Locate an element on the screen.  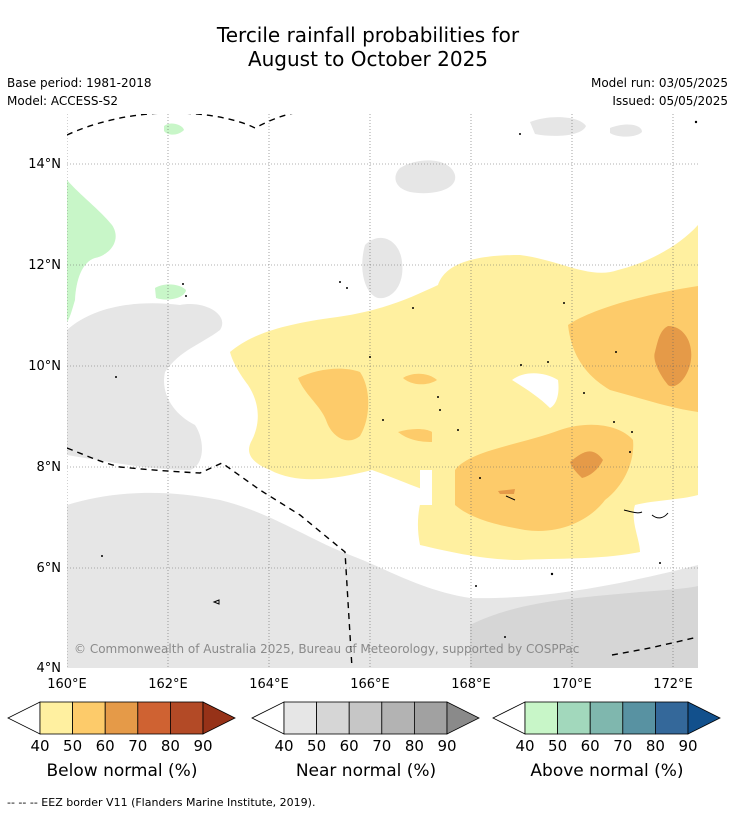
map-title-line2: August to October 2025 is located at coordinates (368, 59).